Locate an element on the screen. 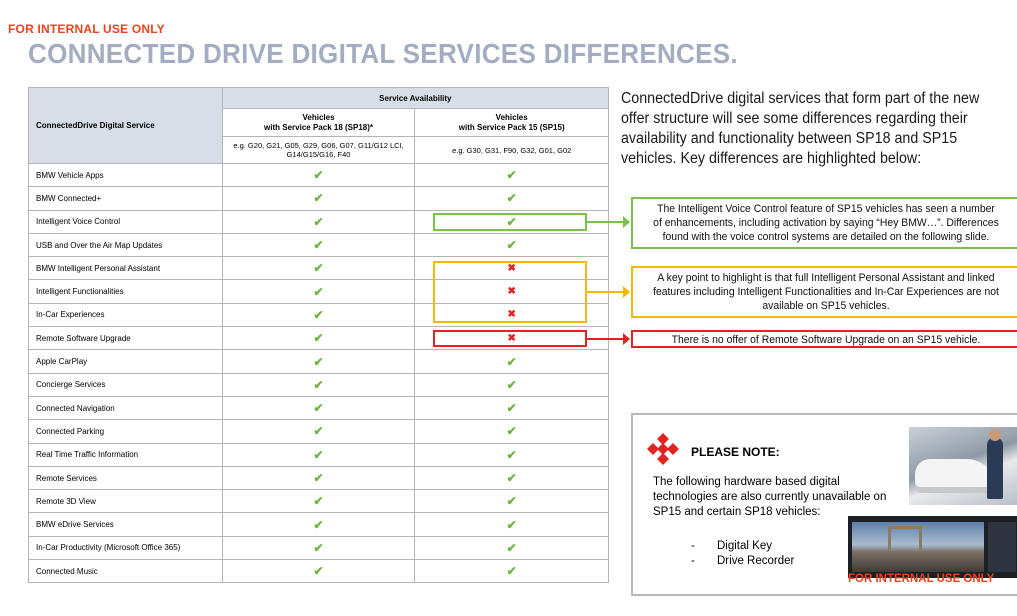  table-row: Concierge Services ✔ ✔ is located at coordinates (318, 384).